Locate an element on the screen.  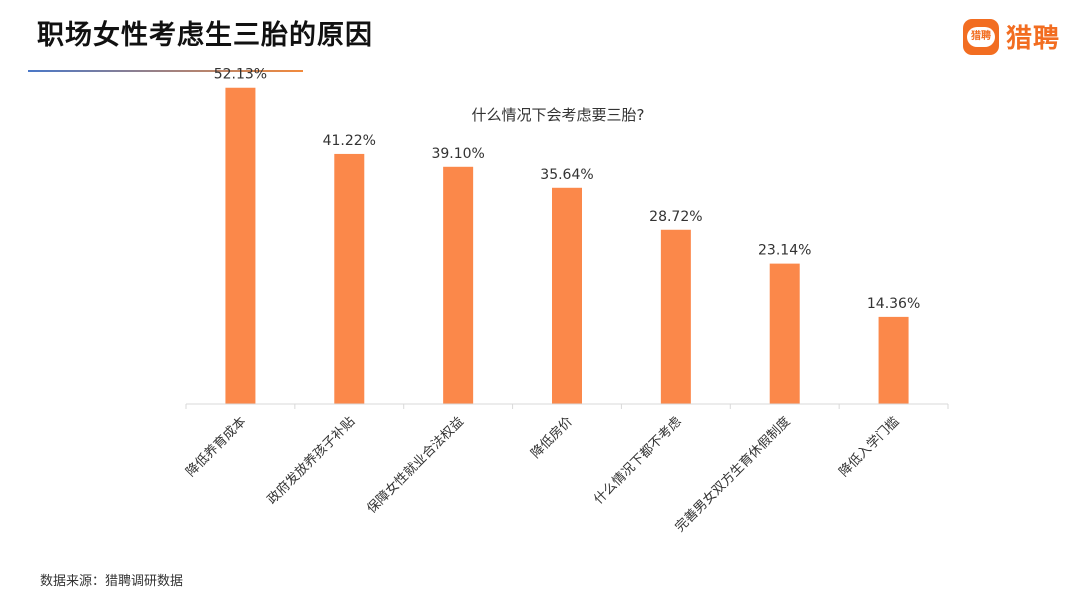
brand-badge-icon: 猎聘 is located at coordinates (980, 36).